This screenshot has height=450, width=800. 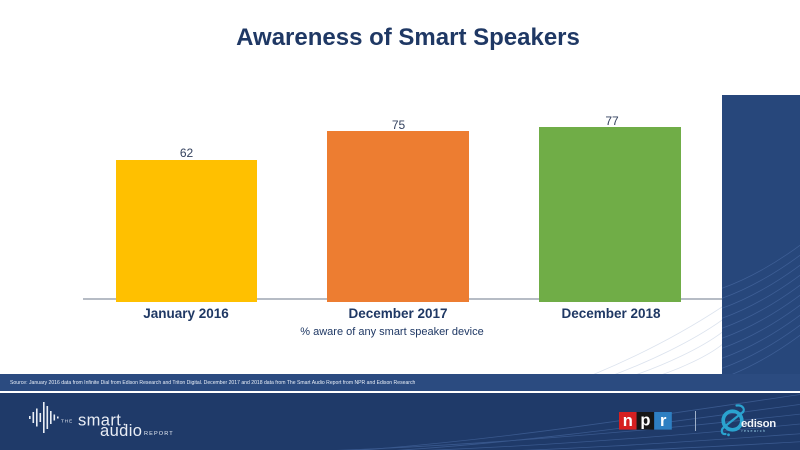 I want to click on svg-text: REPORT, so click(x=159, y=434).